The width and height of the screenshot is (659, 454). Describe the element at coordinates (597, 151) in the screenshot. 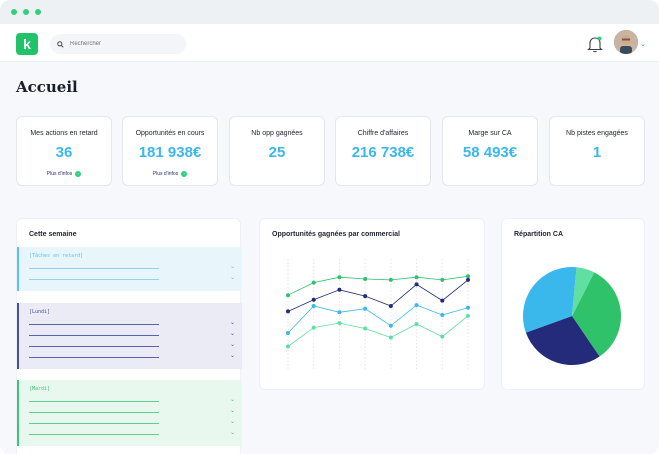

I see `kpi-card-pistes: Nb pistes engagées 1` at that location.